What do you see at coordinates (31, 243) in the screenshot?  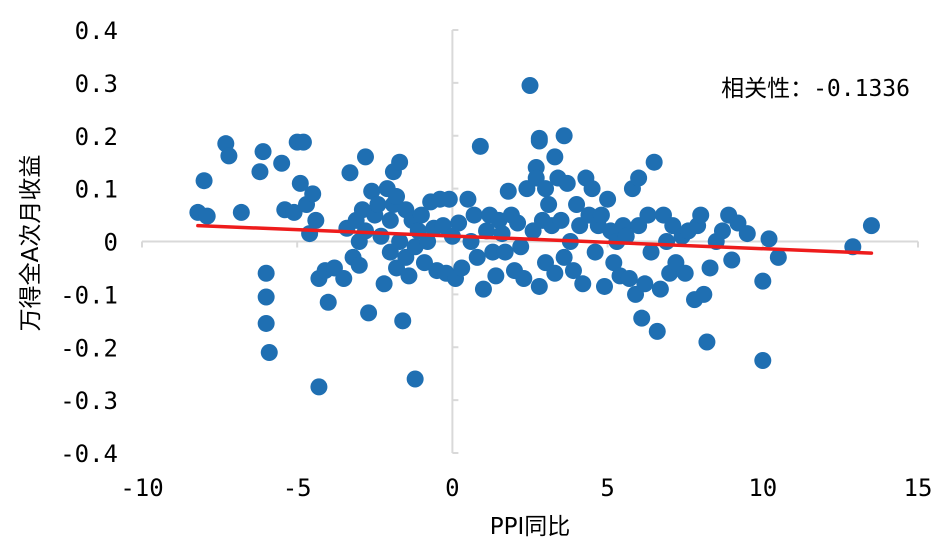 I see `y-axis-title: 万得全A次月收益` at bounding box center [31, 243].